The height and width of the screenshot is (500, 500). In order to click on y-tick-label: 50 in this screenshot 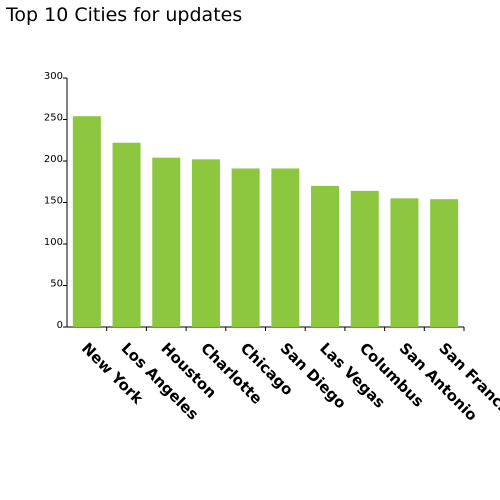, I will do `click(56, 284)`.